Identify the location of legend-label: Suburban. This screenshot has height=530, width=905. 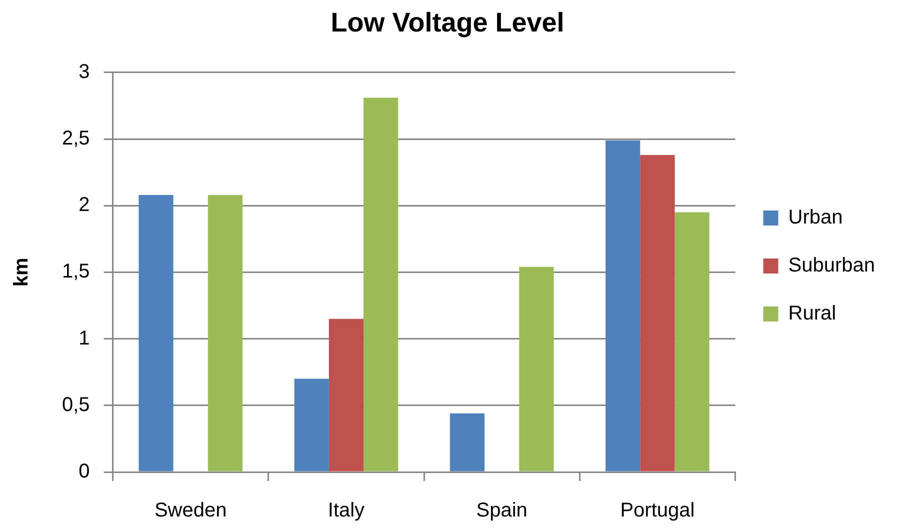
(832, 265).